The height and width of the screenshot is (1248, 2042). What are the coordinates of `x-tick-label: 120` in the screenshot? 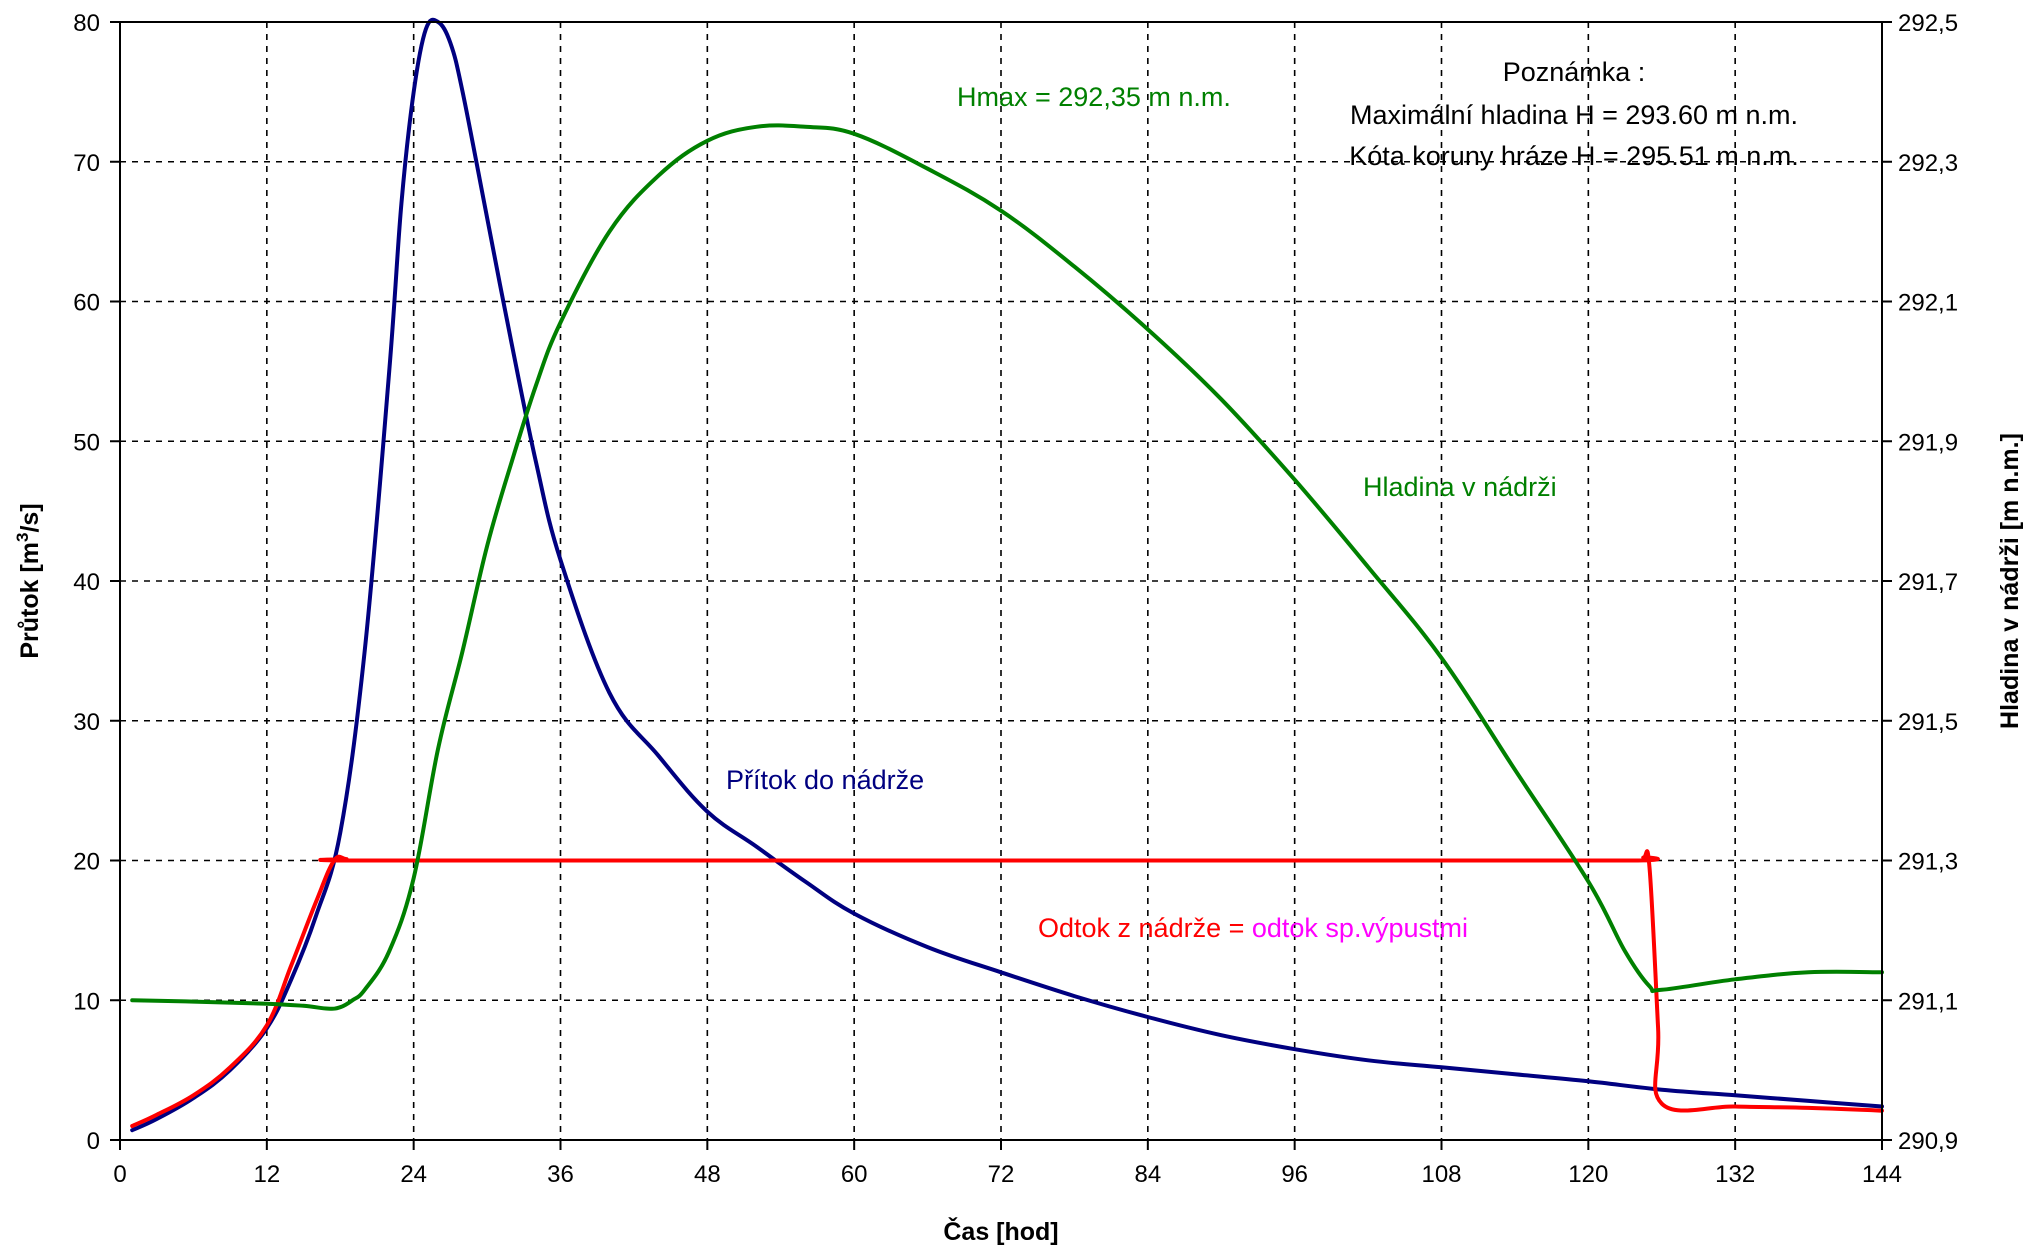 It's located at (1588, 1174).